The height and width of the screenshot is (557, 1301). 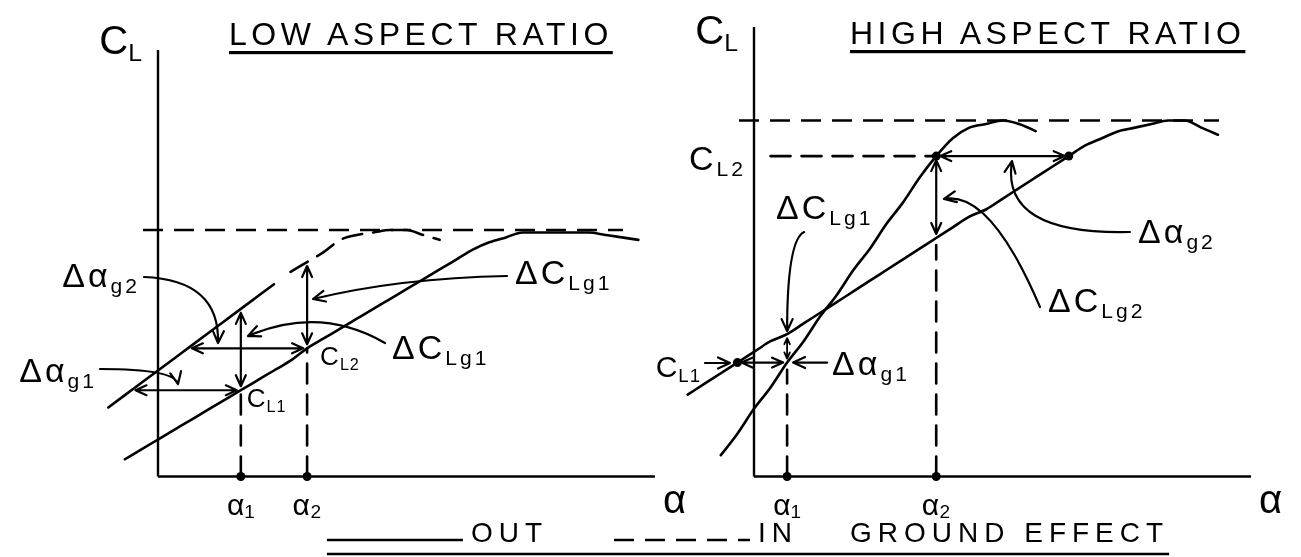 I want to click on chart-title: LOW ASPECT RATIO, so click(x=421, y=34).